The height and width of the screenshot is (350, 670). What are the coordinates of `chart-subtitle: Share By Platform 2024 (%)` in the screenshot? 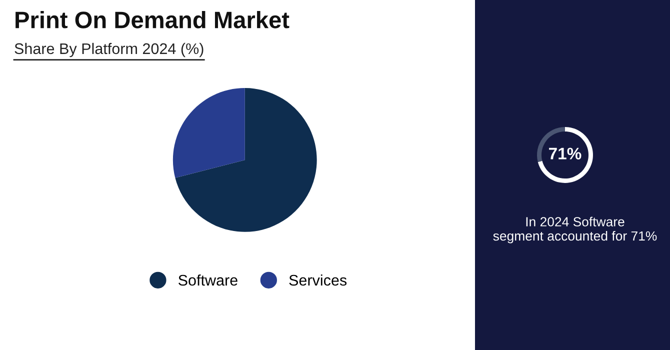 It's located at (109, 50).